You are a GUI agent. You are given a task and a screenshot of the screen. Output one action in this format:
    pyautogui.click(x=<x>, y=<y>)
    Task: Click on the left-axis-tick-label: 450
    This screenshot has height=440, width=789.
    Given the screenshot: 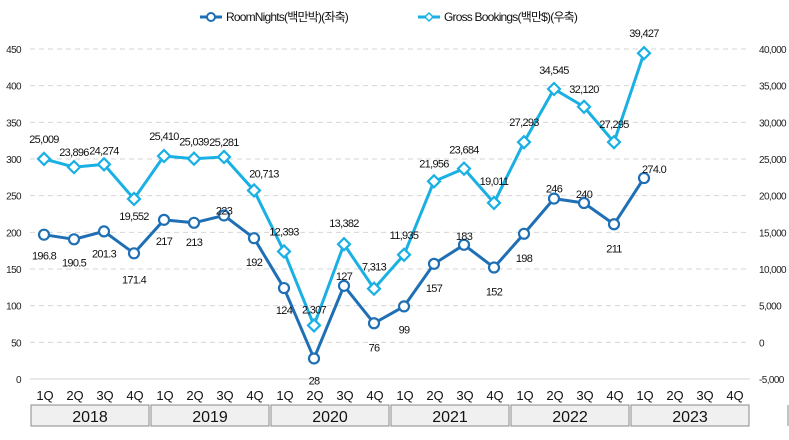 What is the action you would take?
    pyautogui.click(x=14, y=50)
    